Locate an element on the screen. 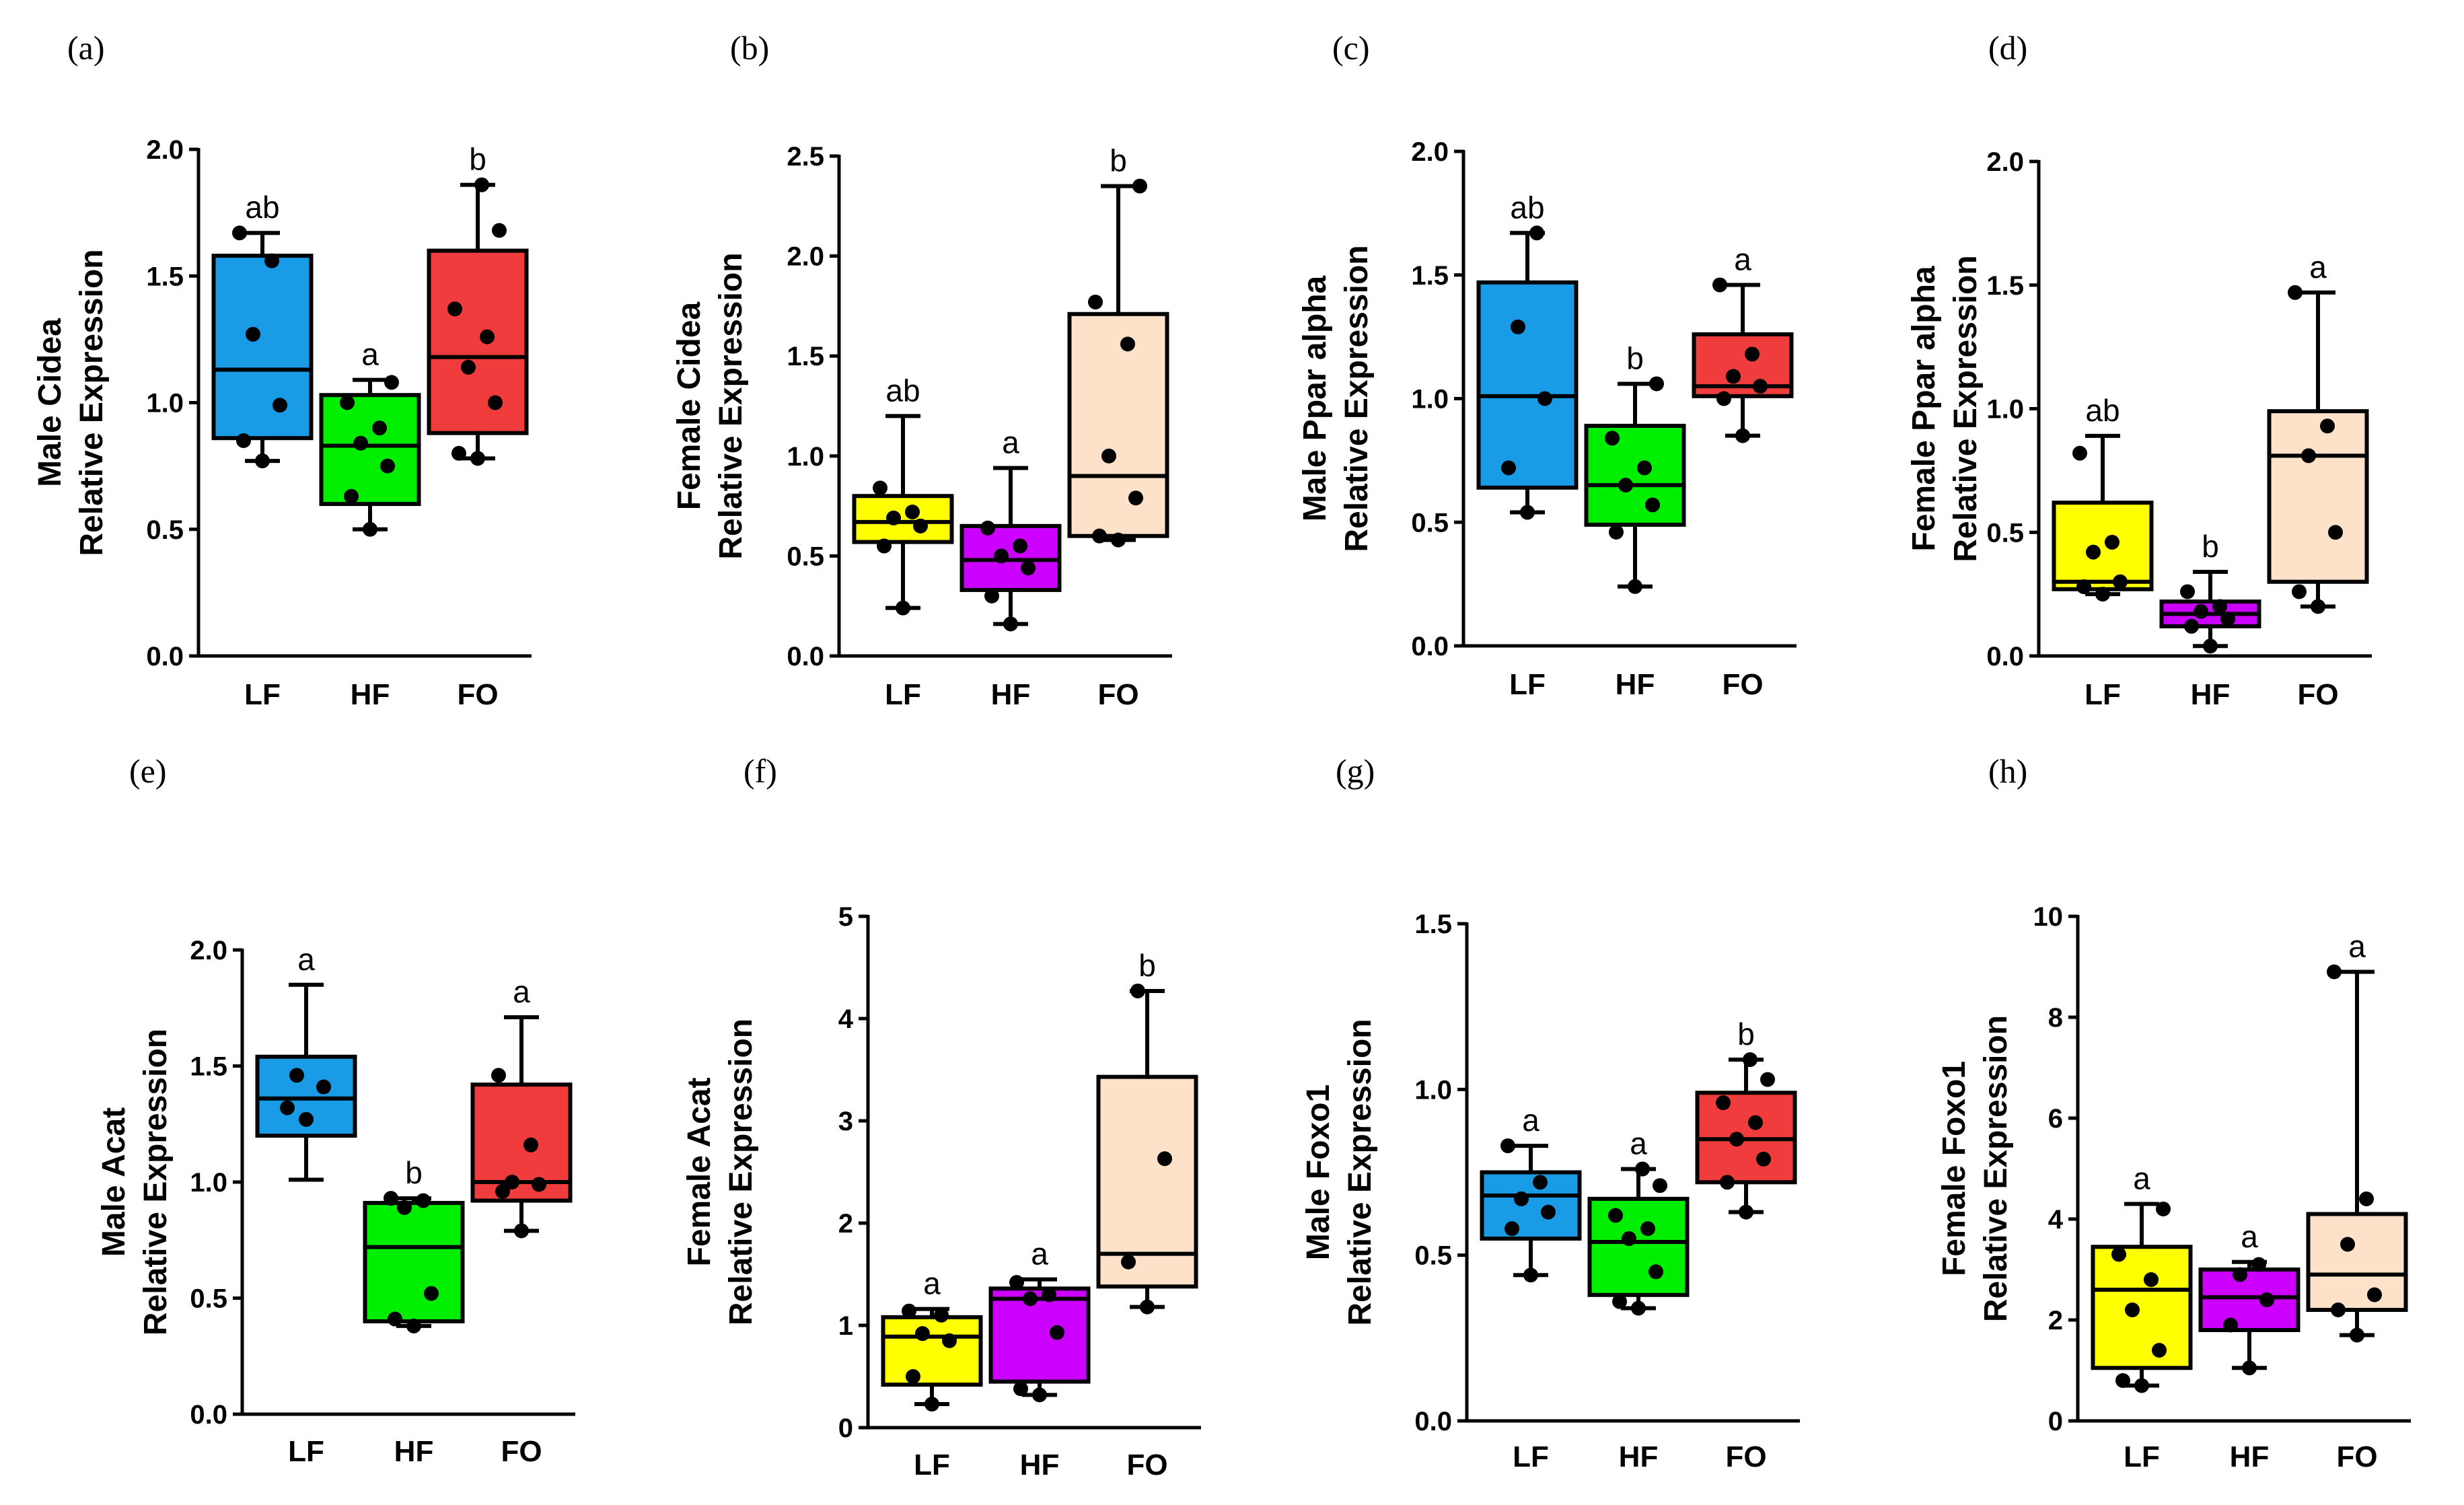 This screenshot has width=2464, height=1505. box-fo: a is located at coordinates (1743, 343).